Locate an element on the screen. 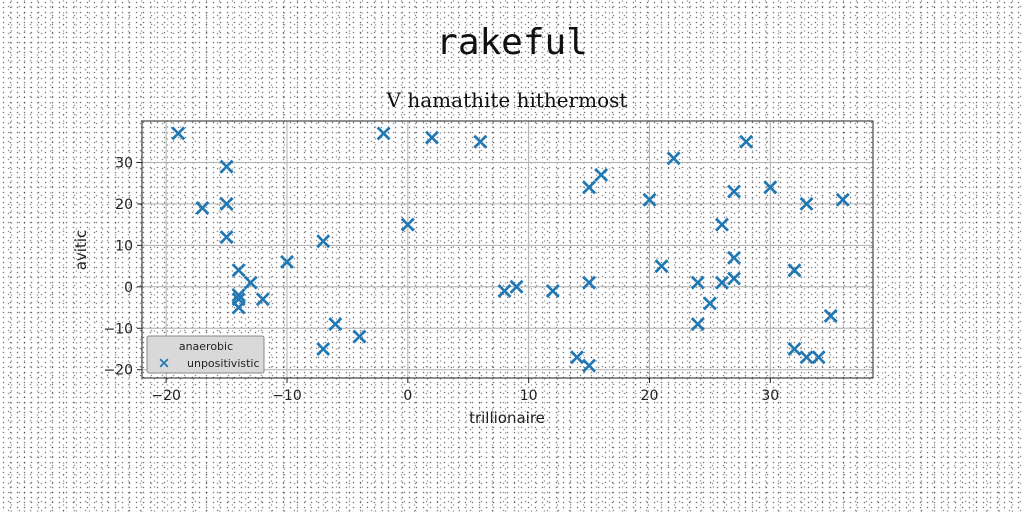 Image resolution: width=1024 pixels, height=512 pixels. legend-marker-icon is located at coordinates (164, 363).